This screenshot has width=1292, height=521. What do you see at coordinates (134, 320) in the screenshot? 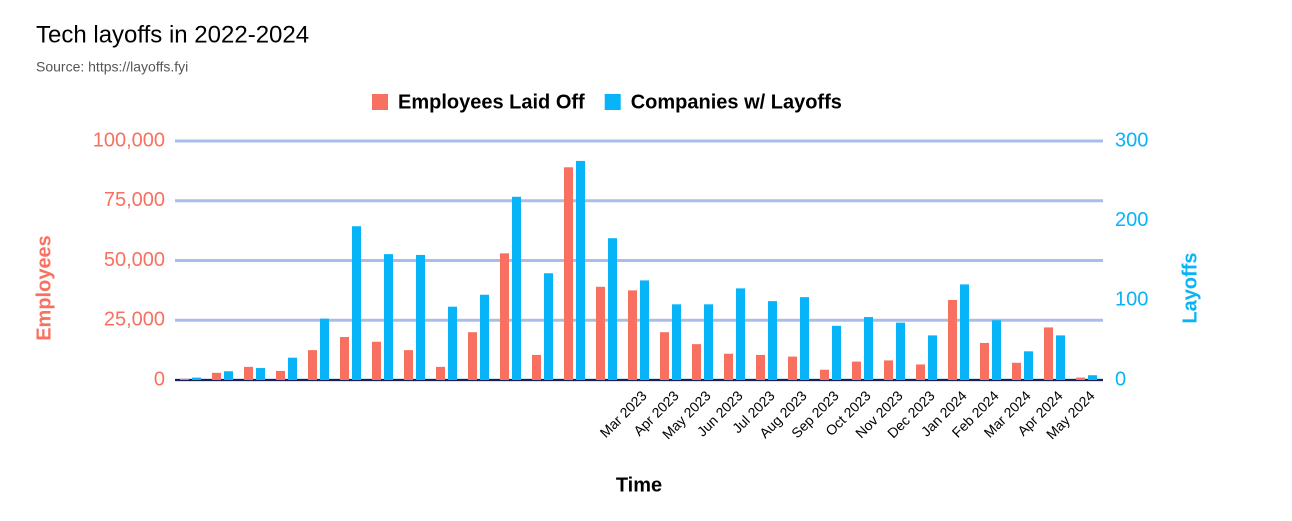
I see `y-tick-label: 25,000` at bounding box center [134, 320].